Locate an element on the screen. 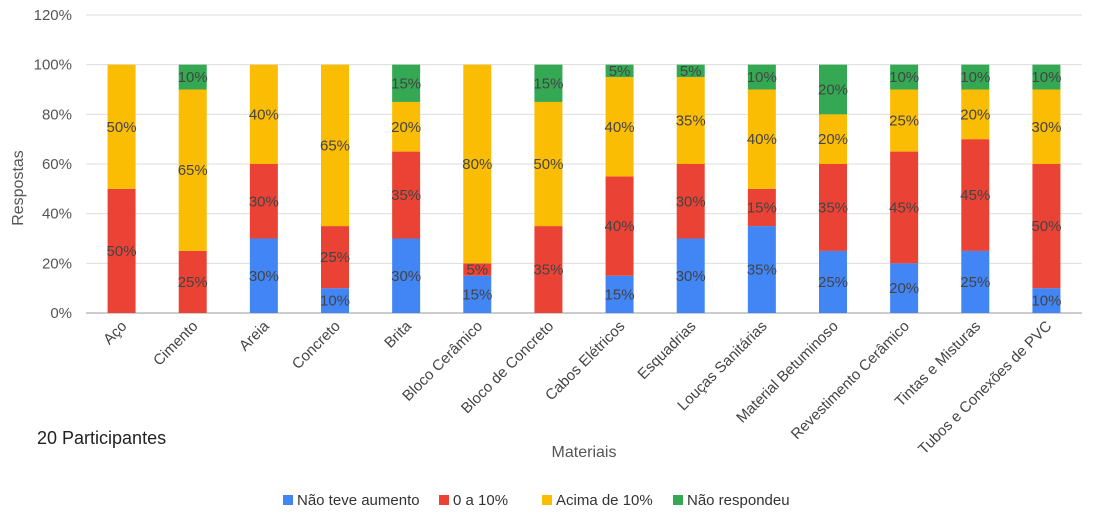 This screenshot has height=520, width=1096. data-label: 80% is located at coordinates (477, 164).